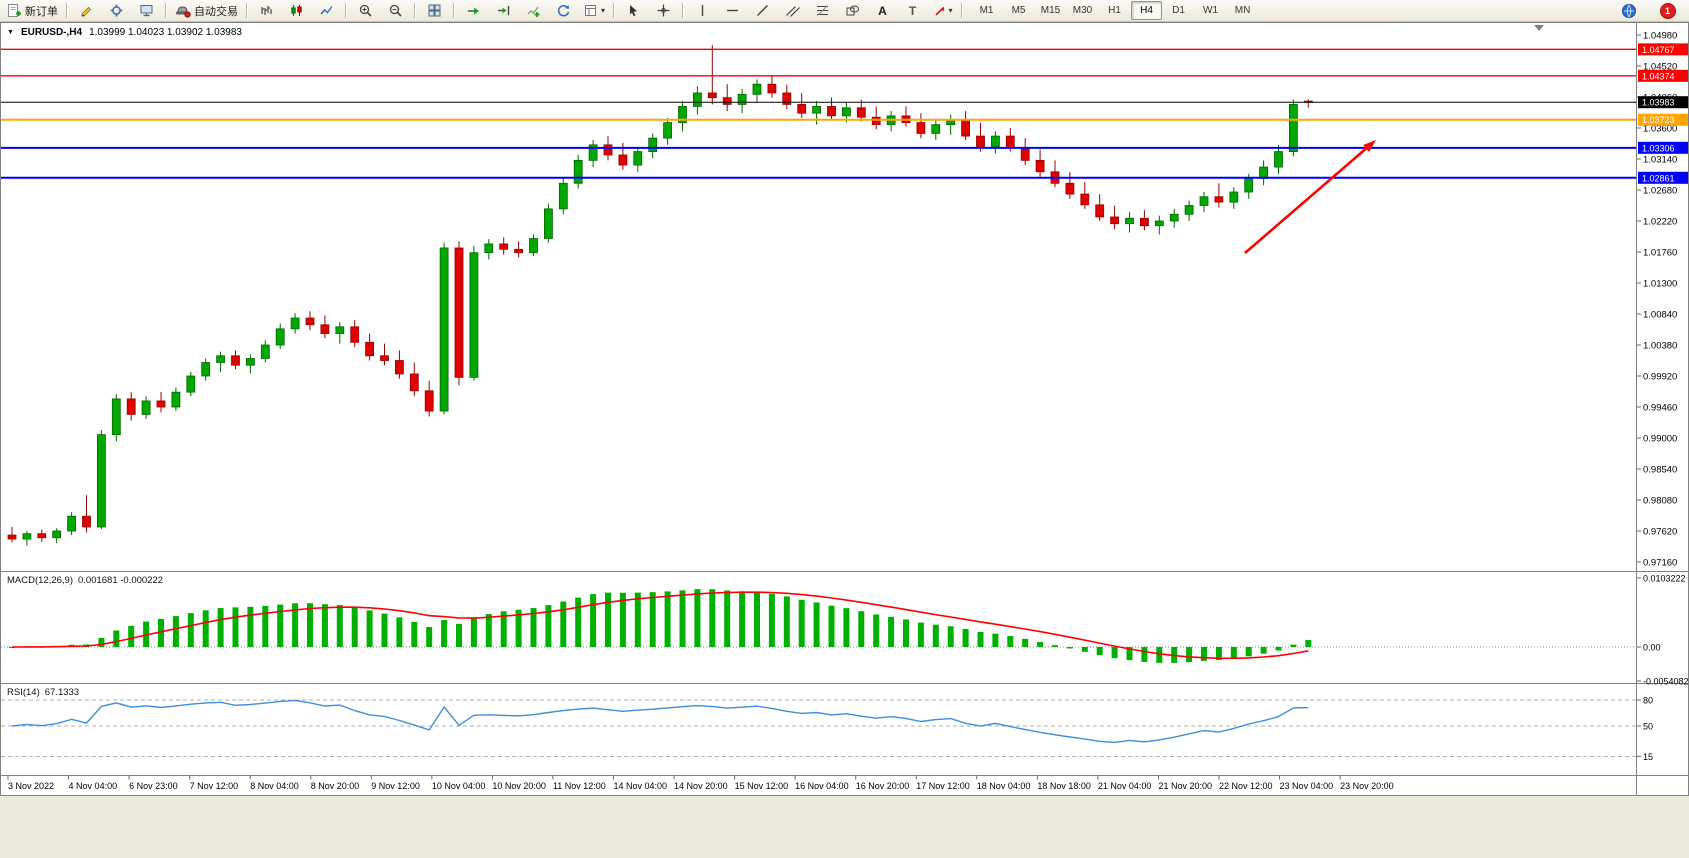 The image size is (1689, 858). What do you see at coordinates (663, 10) in the screenshot?
I see `crosshair-tool-button` at bounding box center [663, 10].